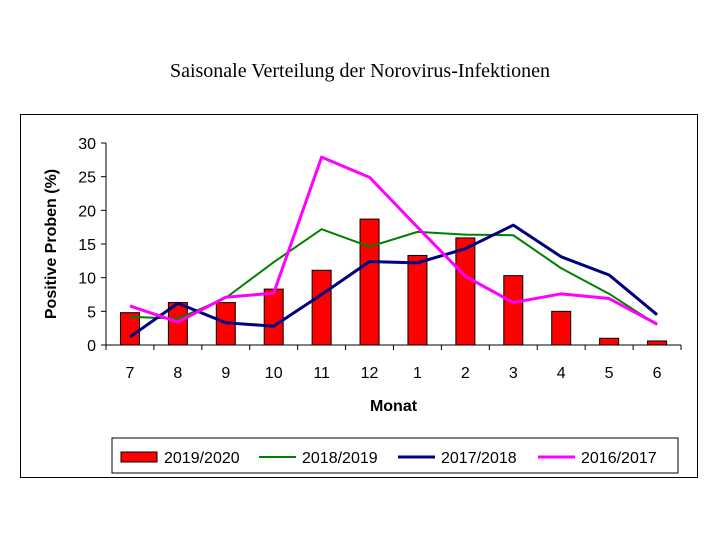  I want to click on series-line-2018-2019, so click(393, 277).